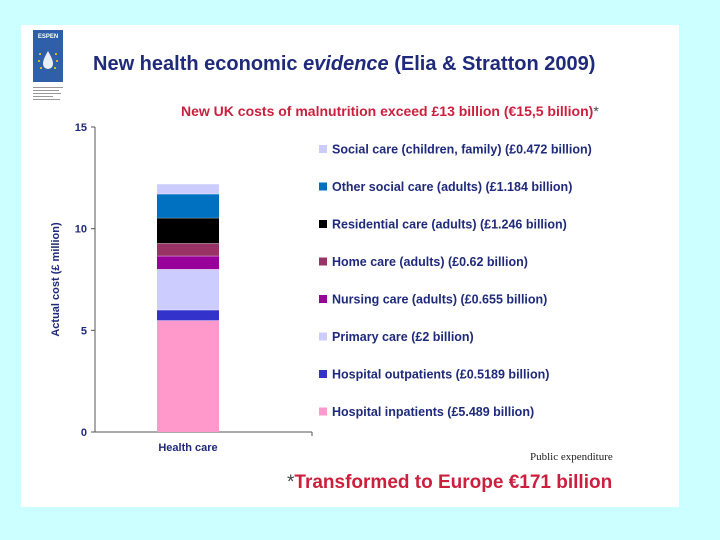 This screenshot has height=540, width=720. What do you see at coordinates (492, 64) in the screenshot?
I see `title-part3: (Elia & Stratton 2009)` at bounding box center [492, 64].